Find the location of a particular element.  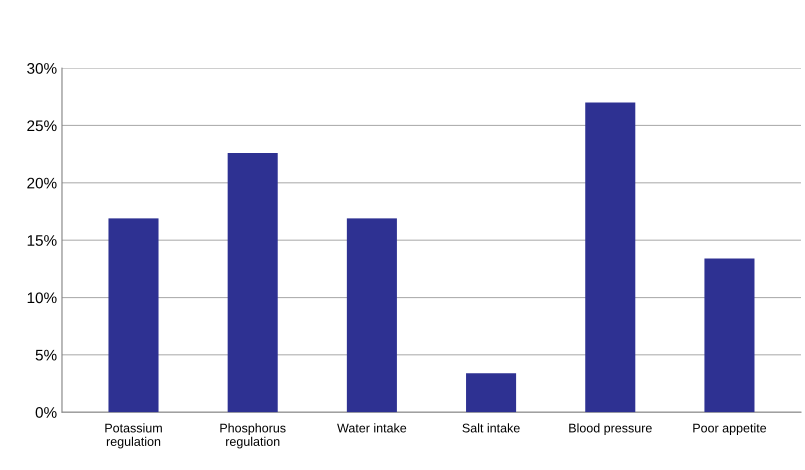

y-tick-label: 5% is located at coordinates (46, 355).